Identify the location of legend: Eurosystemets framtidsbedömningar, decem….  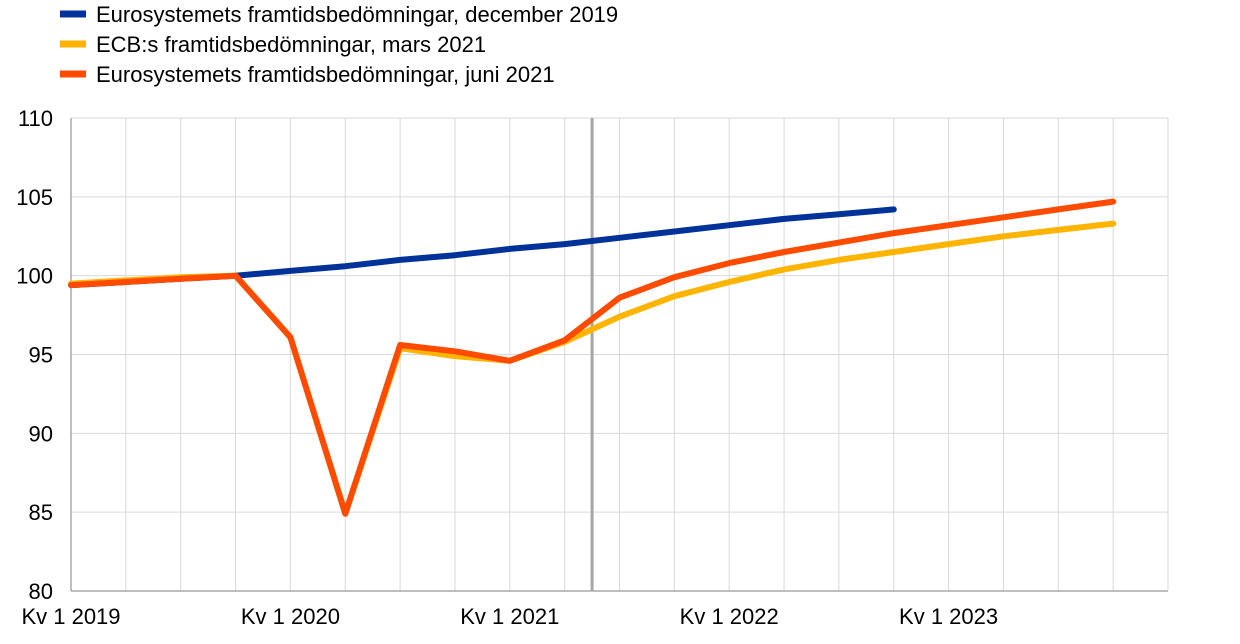
(339, 44).